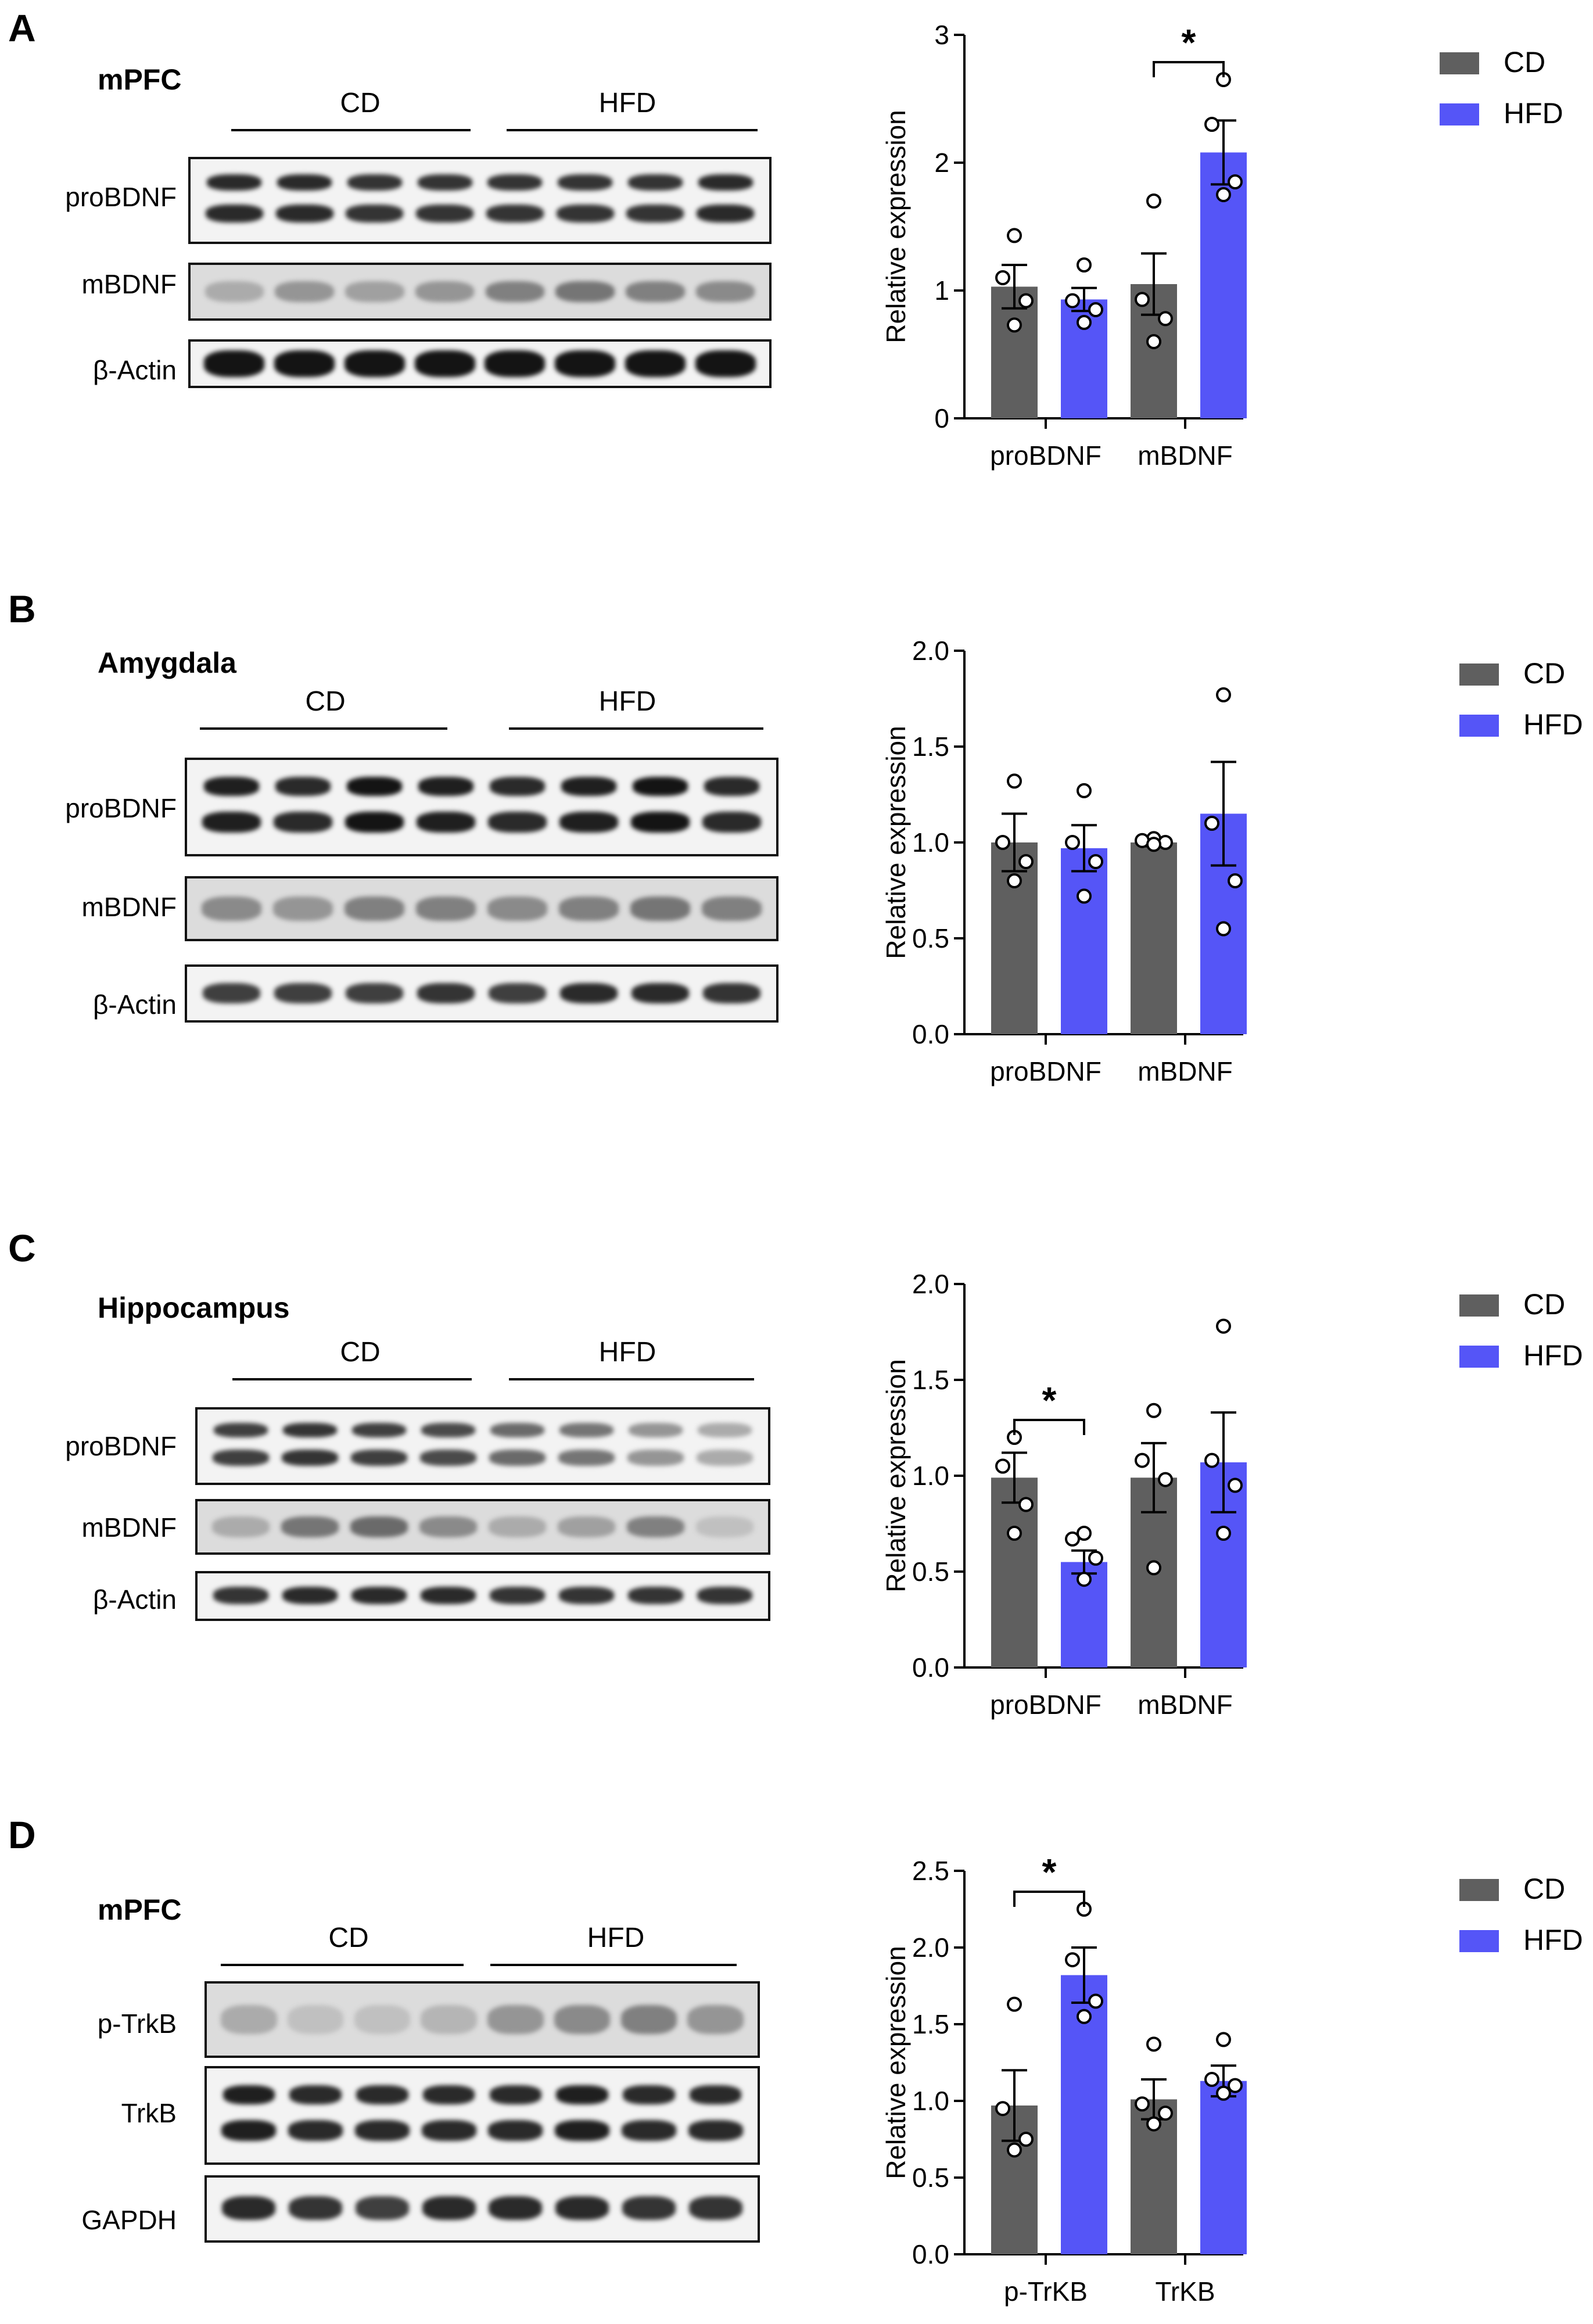 This screenshot has height=2324, width=1593. Describe the element at coordinates (360, 1352) in the screenshot. I see `group-label-cd: CD` at that location.